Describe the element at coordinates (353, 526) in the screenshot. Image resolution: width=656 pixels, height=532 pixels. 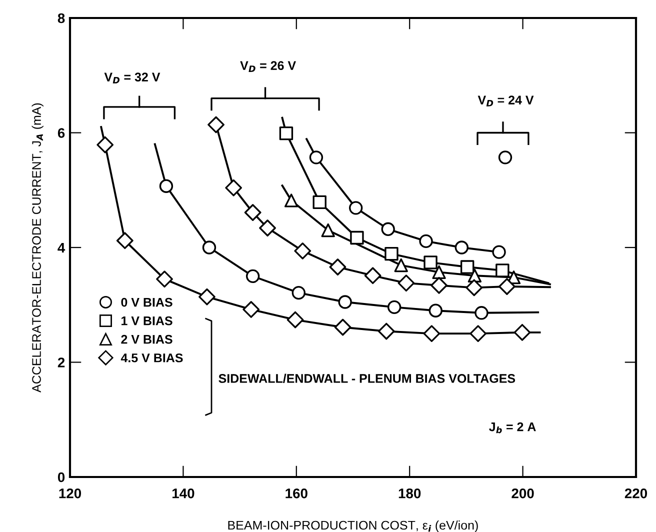
I see `x-axis-title: BEAM-ION-PRODUCTION COST, ε$_{i}$ (eV/ion)` at that location.